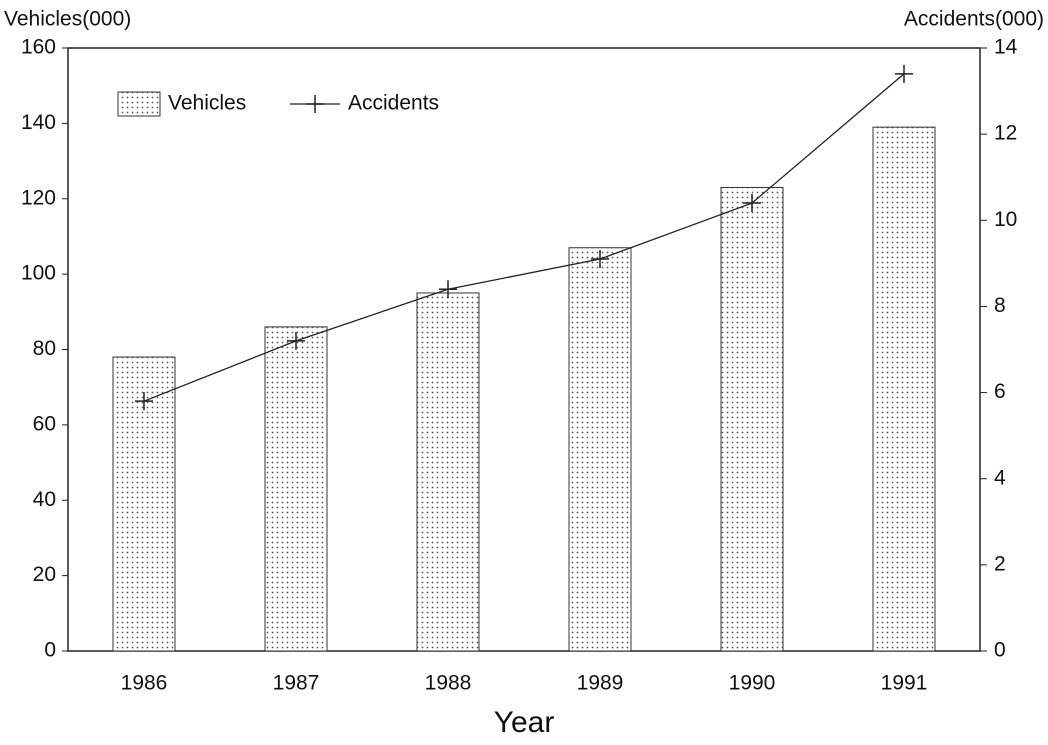 This screenshot has width=1048, height=745. Describe the element at coordinates (44, 423) in the screenshot. I see `y-tick-label: 60` at that location.